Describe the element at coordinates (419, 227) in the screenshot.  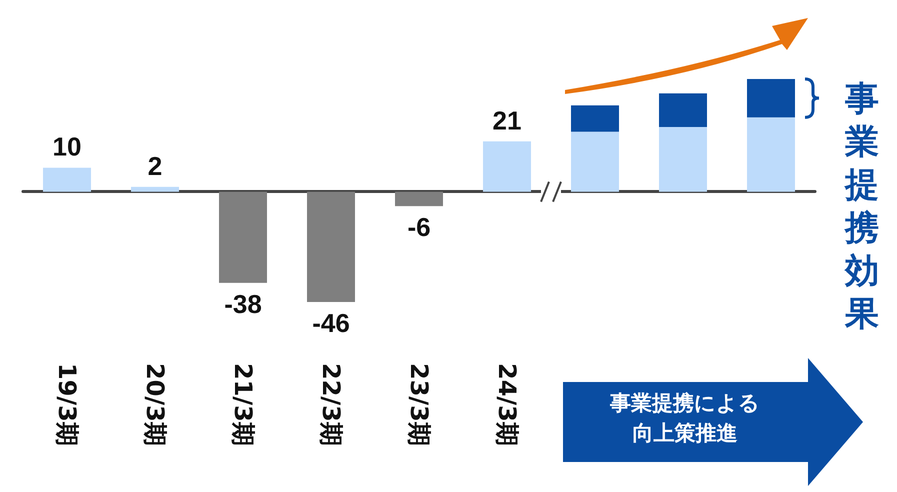
I see `data-label: -6` at that location.